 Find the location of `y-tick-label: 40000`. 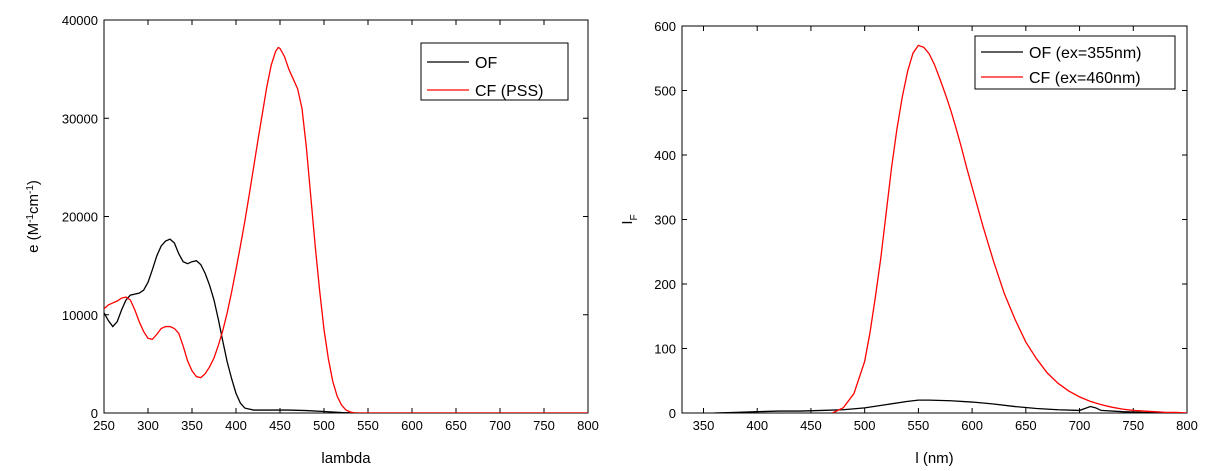

y-tick-label: 40000 is located at coordinates (80, 20).